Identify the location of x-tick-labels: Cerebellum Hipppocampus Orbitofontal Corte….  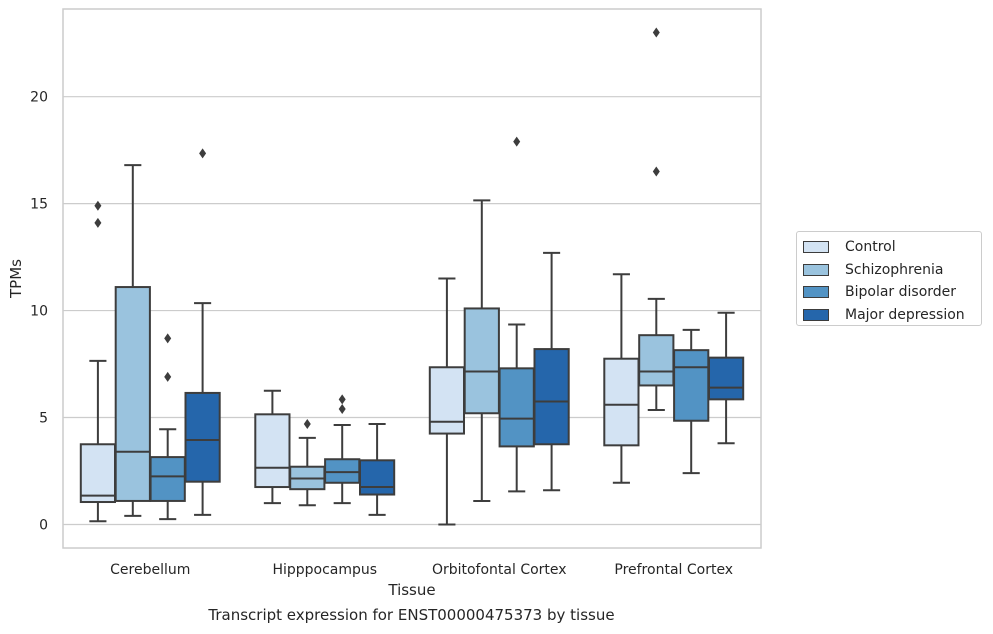
(421, 570).